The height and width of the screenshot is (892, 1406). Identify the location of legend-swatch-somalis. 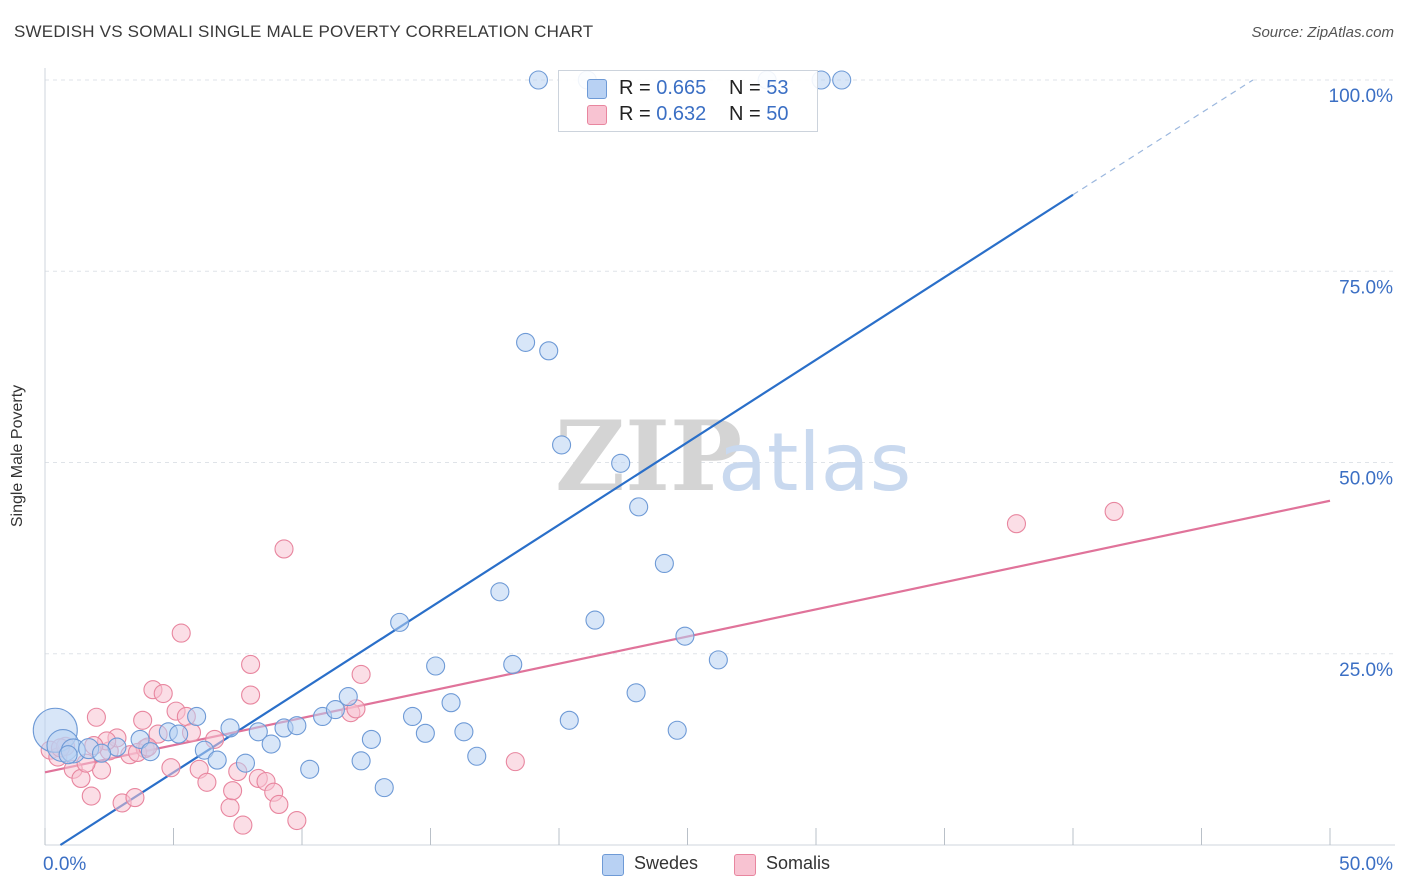
(597, 115).